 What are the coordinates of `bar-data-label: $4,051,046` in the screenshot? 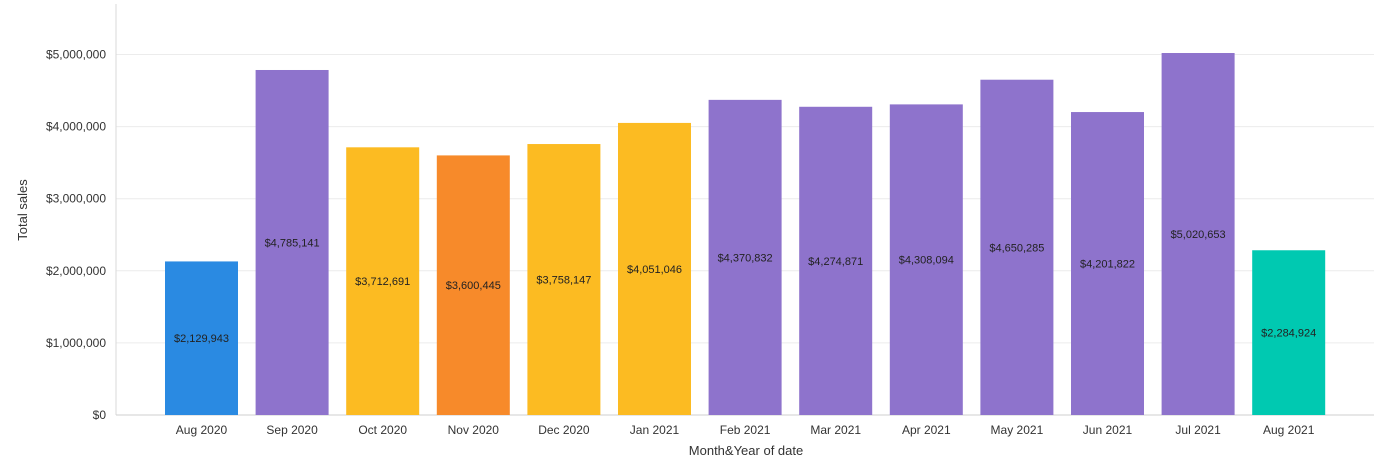 It's located at (654, 270).